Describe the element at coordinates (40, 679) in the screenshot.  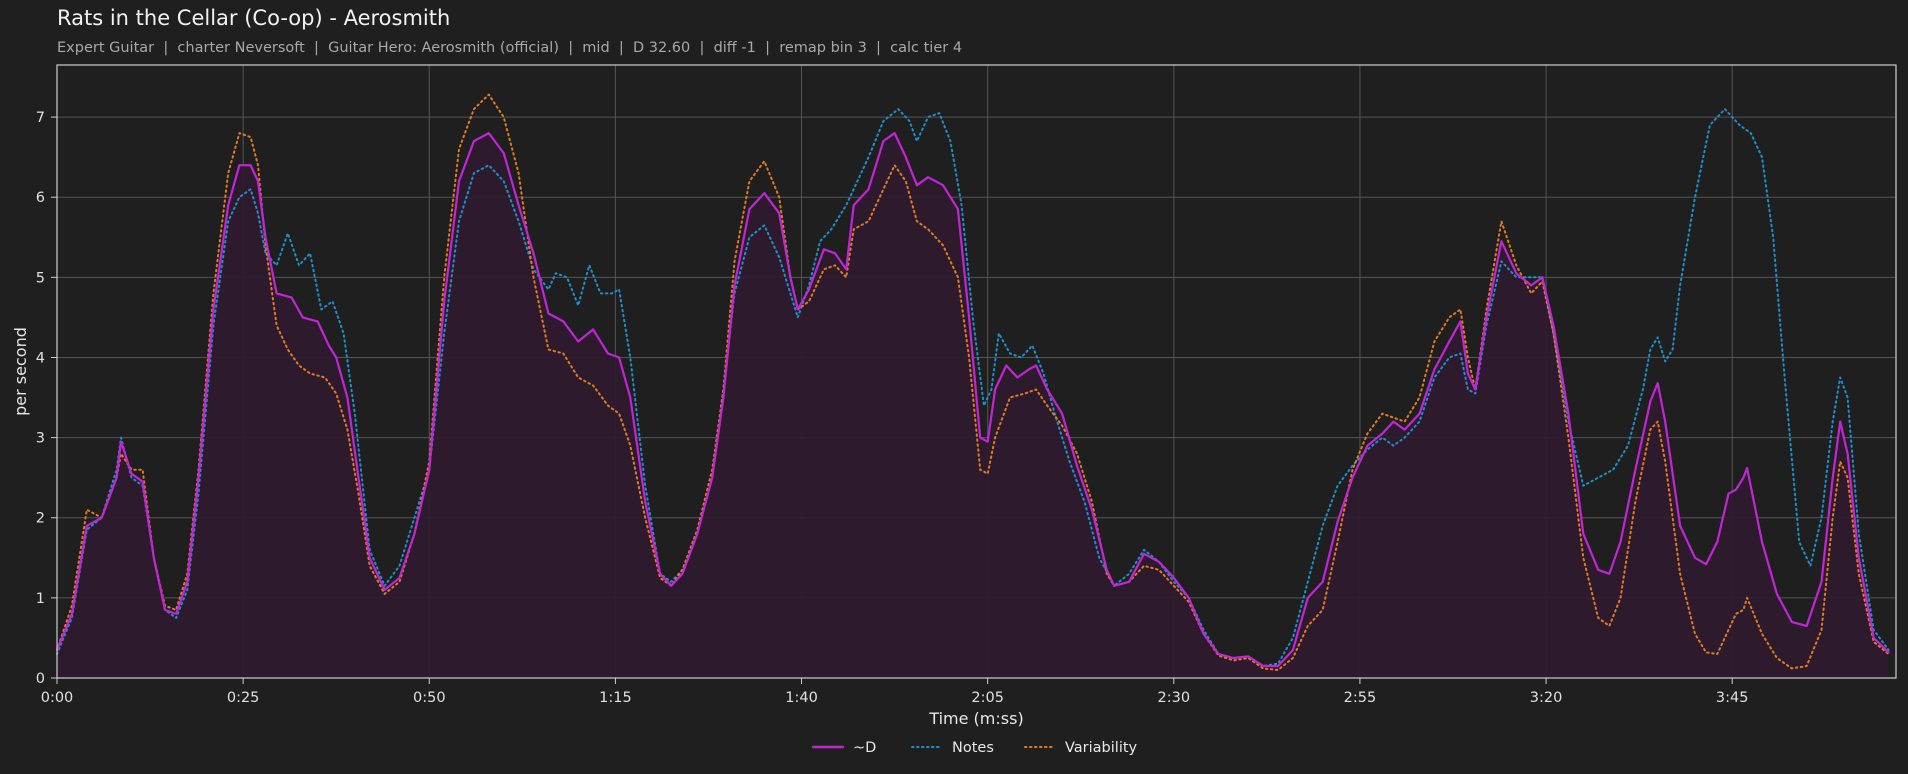
I see `y-tick-label: 0` at that location.